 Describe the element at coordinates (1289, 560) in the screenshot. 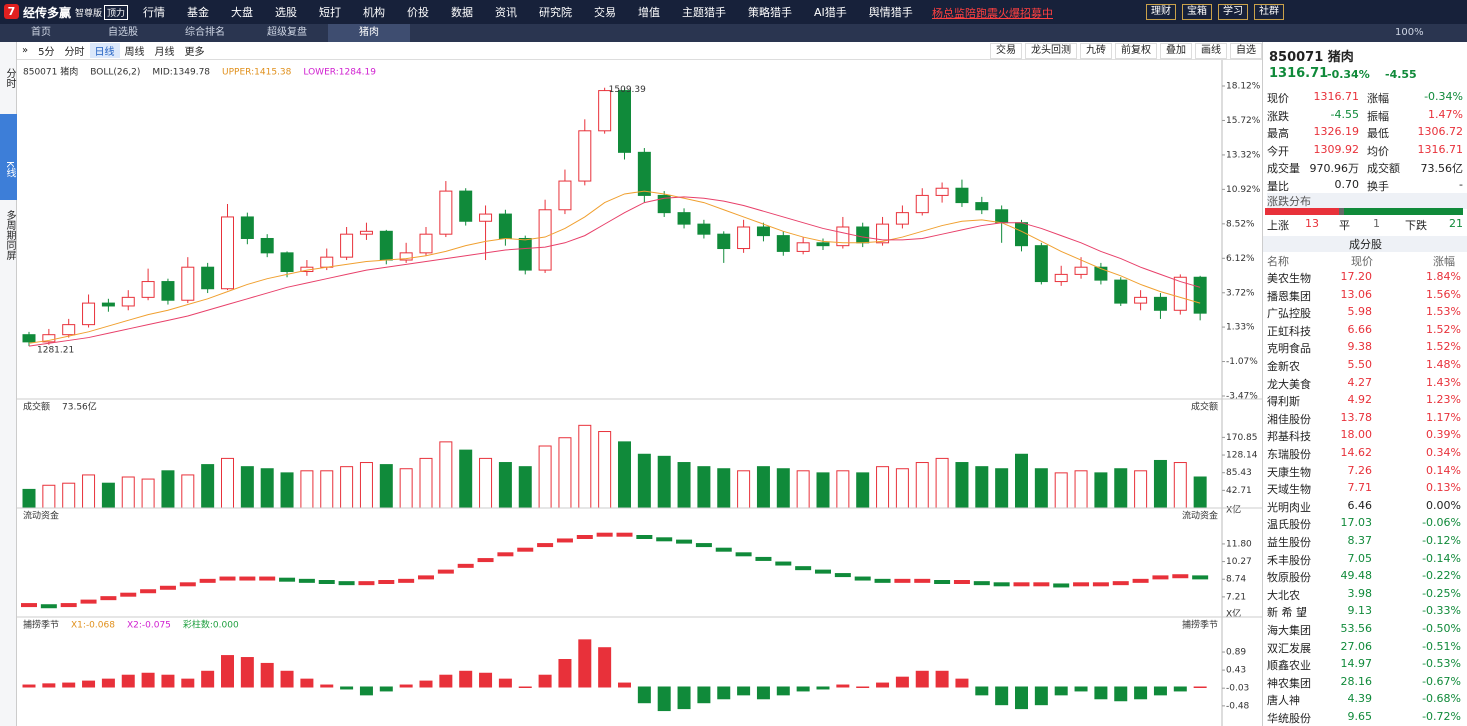

I see `stock-name: 禾丰股份` at that location.